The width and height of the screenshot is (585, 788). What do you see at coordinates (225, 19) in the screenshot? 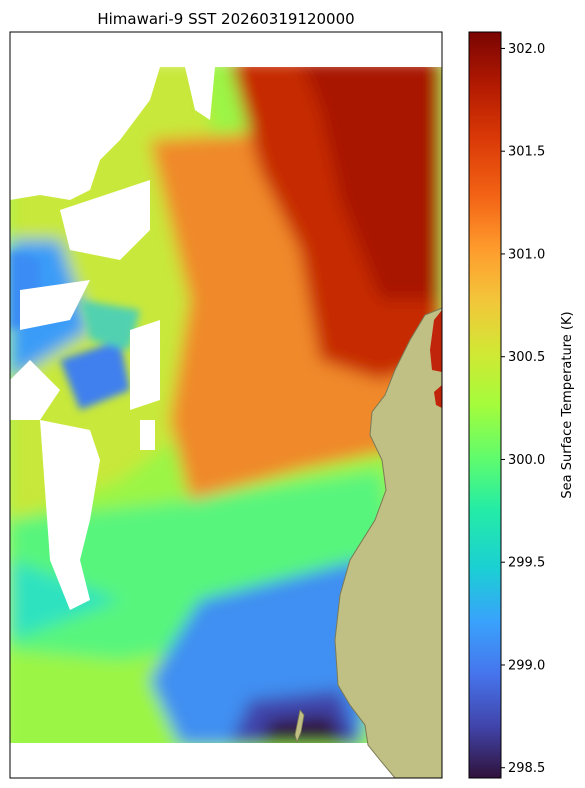
I see `chart-title: Himawari-9 SST 20260319120000` at bounding box center [225, 19].